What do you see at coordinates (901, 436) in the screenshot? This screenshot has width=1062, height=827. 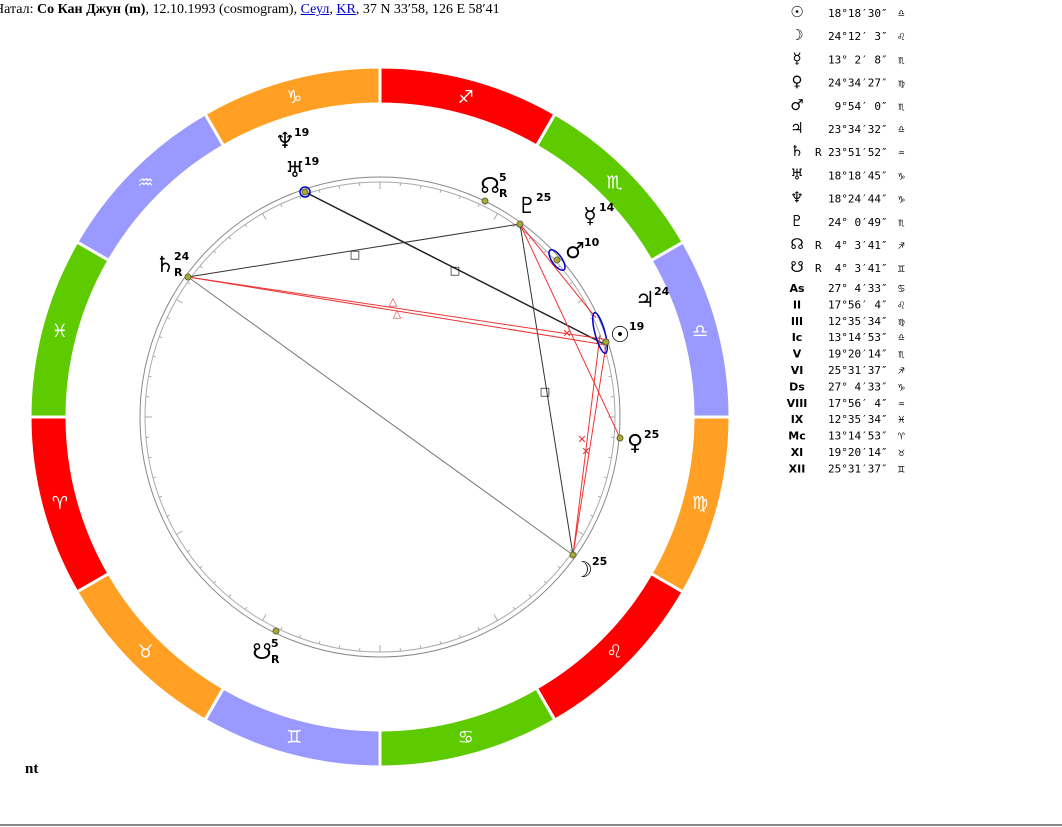 I see `row-sign: ♈` at bounding box center [901, 436].